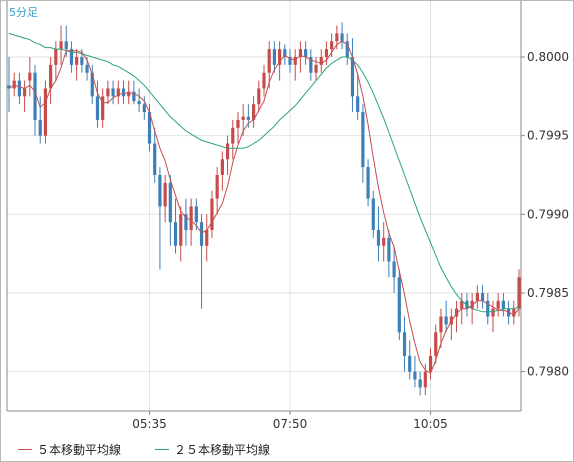  What do you see at coordinates (25, 449) in the screenshot?
I see `legend-swatch-ma5` at bounding box center [25, 449].